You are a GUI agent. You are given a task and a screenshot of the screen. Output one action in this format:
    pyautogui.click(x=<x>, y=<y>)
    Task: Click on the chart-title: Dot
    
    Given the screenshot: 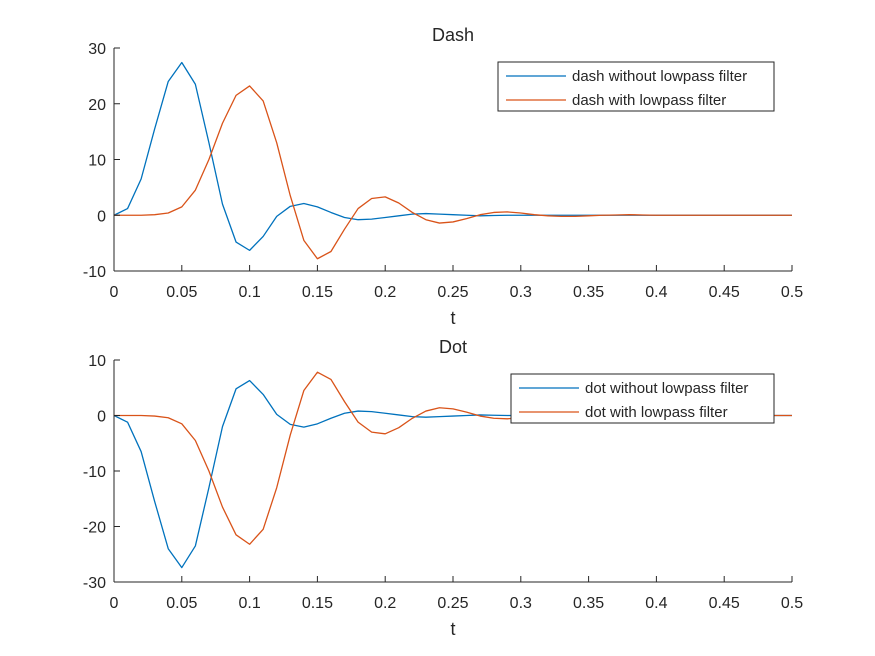 What is the action you would take?
    pyautogui.click(x=453, y=347)
    